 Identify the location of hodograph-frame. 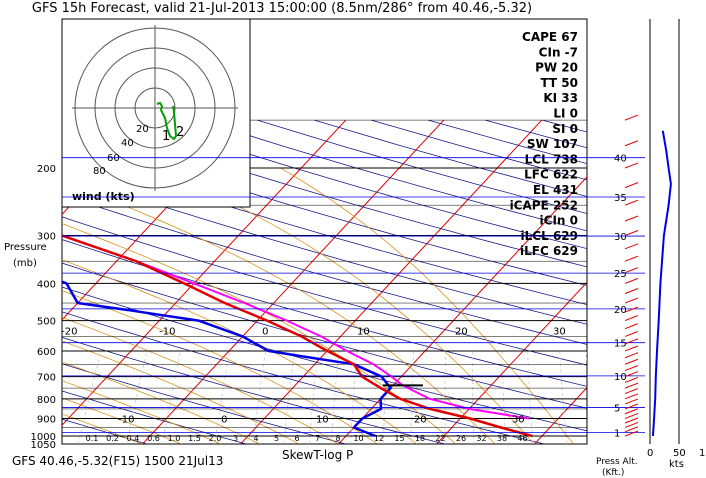
(156, 113).